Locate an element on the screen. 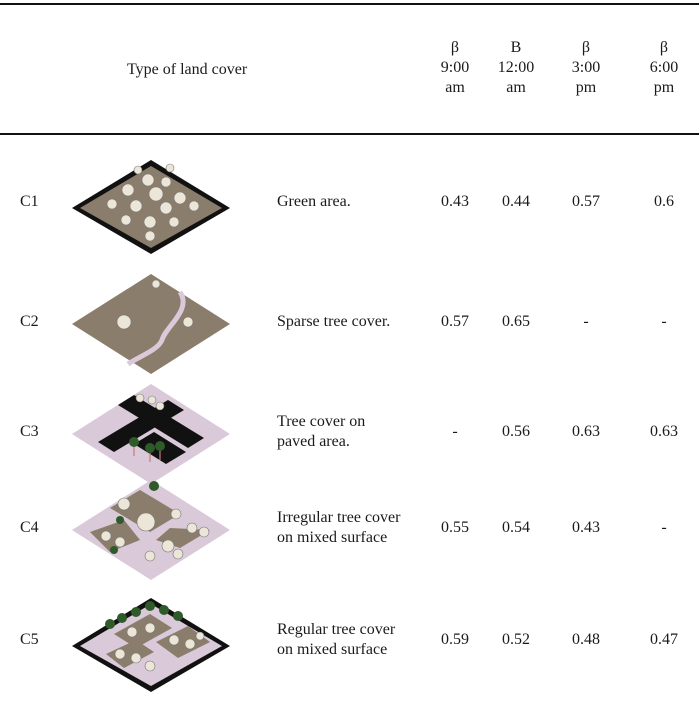  value-9am: - is located at coordinates (455, 431).